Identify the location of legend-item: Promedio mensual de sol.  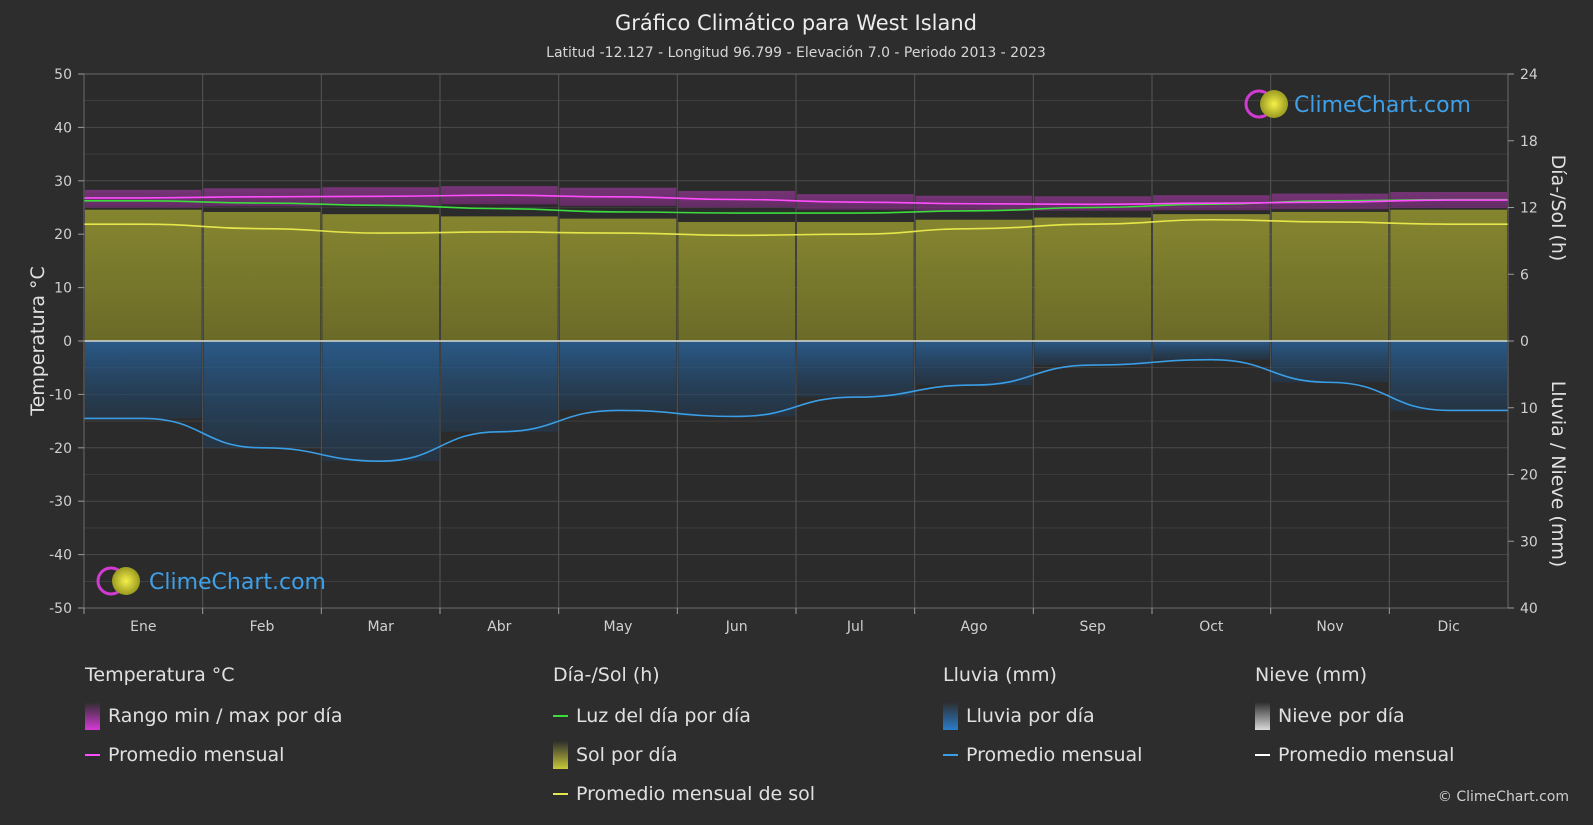
(684, 794).